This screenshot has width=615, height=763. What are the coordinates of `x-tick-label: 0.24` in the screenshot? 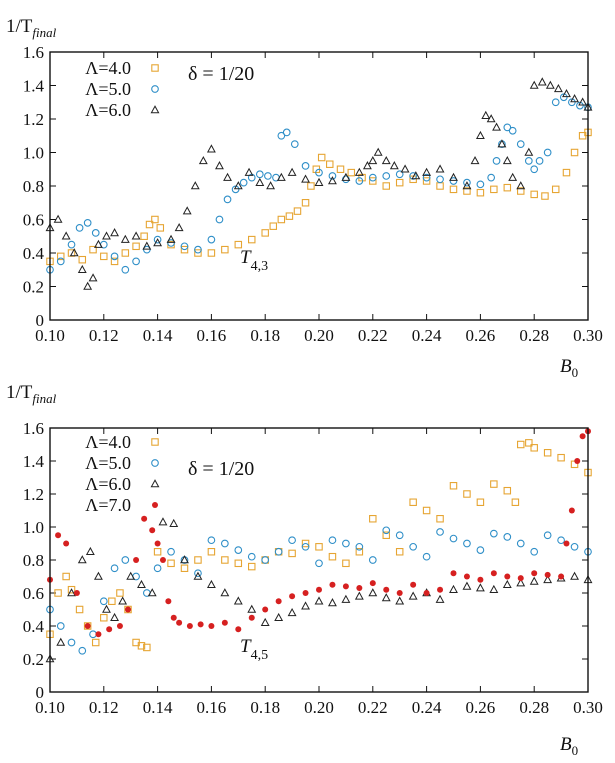 It's located at (427, 335).